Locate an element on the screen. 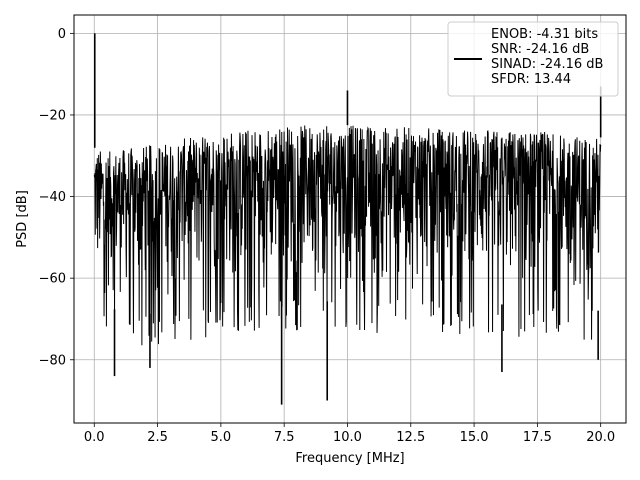 This screenshot has height=480, width=640. legend-sfdr: SFDR: 13.44 is located at coordinates (531, 79).